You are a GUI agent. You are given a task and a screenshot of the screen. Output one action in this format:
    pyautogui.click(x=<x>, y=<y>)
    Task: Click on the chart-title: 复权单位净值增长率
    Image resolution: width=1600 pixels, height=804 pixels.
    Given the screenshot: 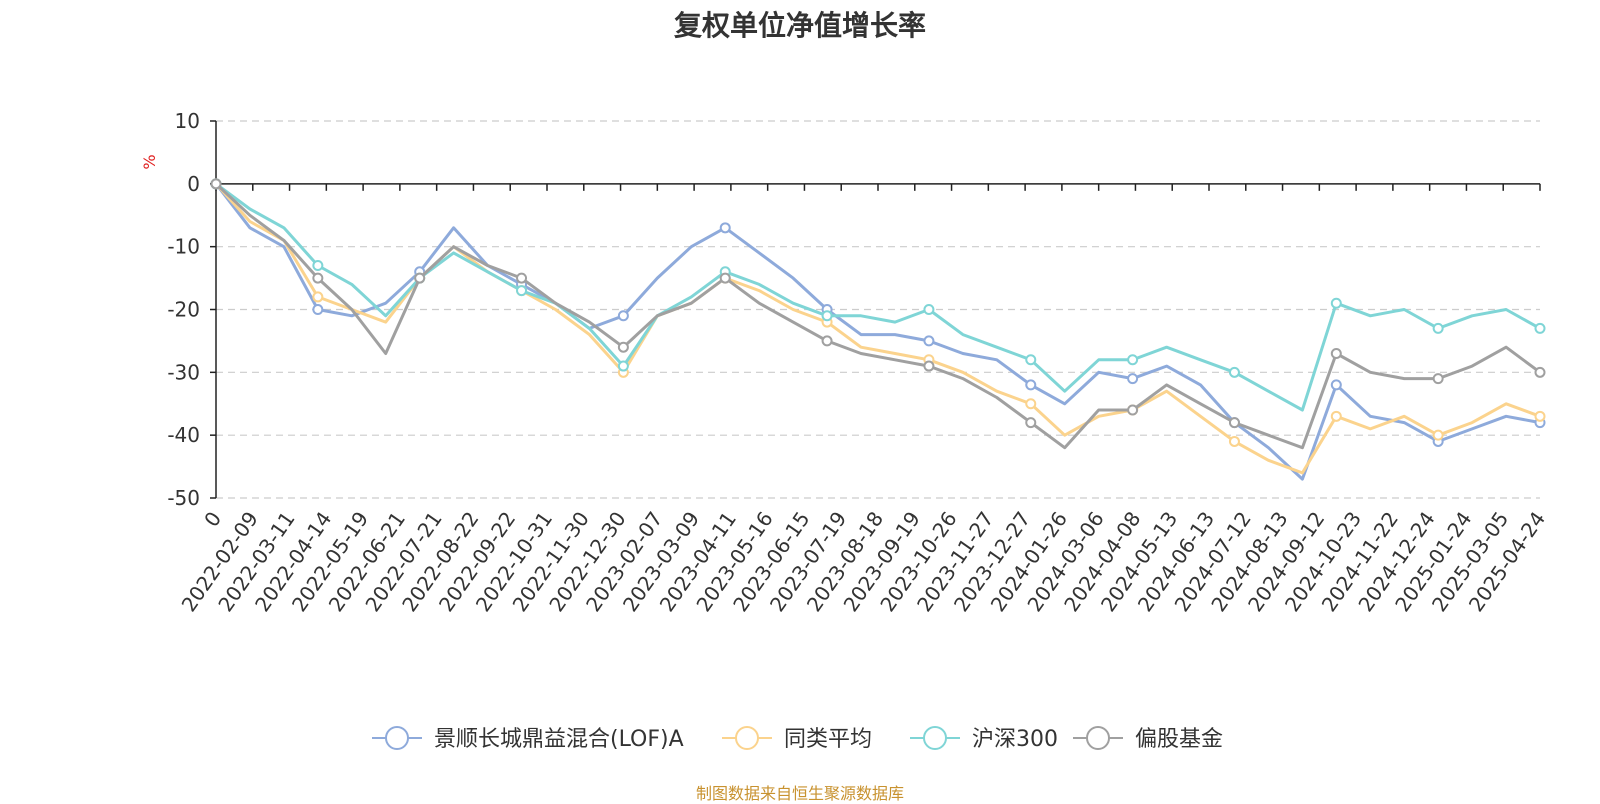 What is the action you would take?
    pyautogui.click(x=799, y=25)
    